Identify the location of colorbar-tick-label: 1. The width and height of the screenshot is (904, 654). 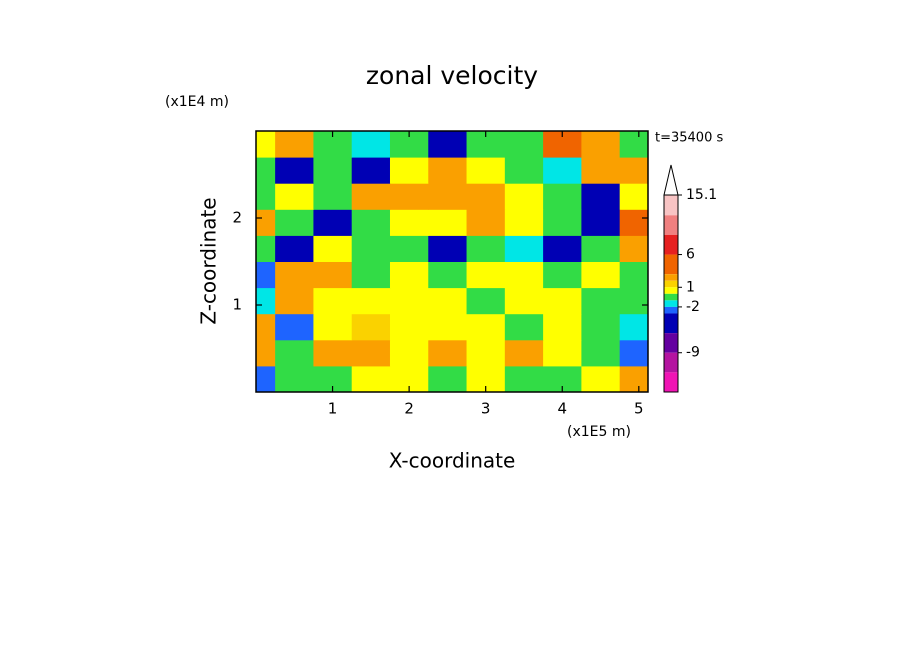
(690, 287).